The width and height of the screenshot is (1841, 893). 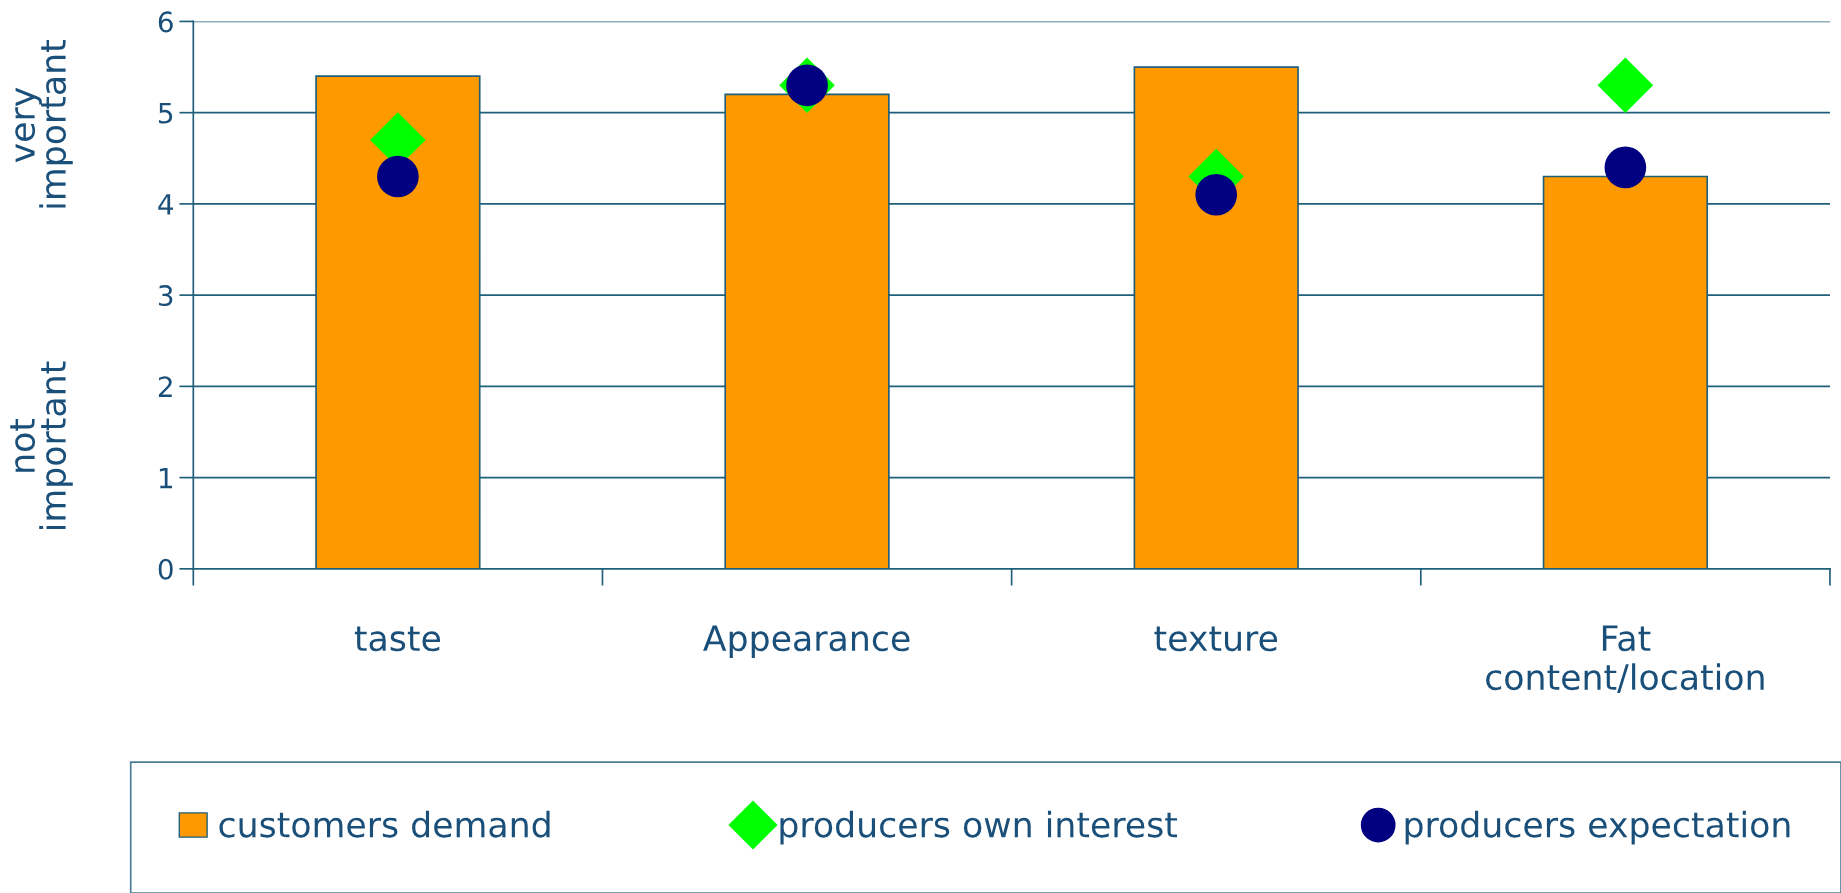 I want to click on x-tick-label: Appearance, so click(x=806, y=641).